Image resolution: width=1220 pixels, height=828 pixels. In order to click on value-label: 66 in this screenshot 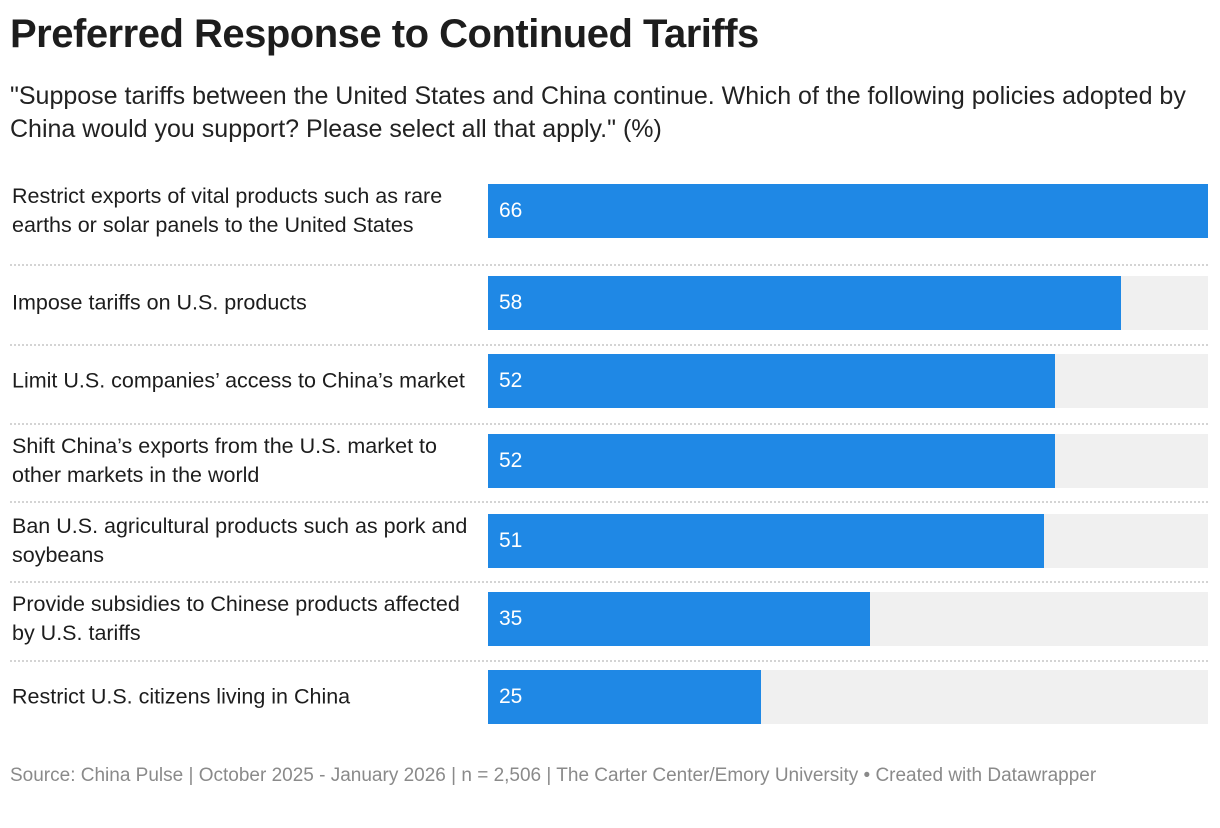, I will do `click(511, 210)`.